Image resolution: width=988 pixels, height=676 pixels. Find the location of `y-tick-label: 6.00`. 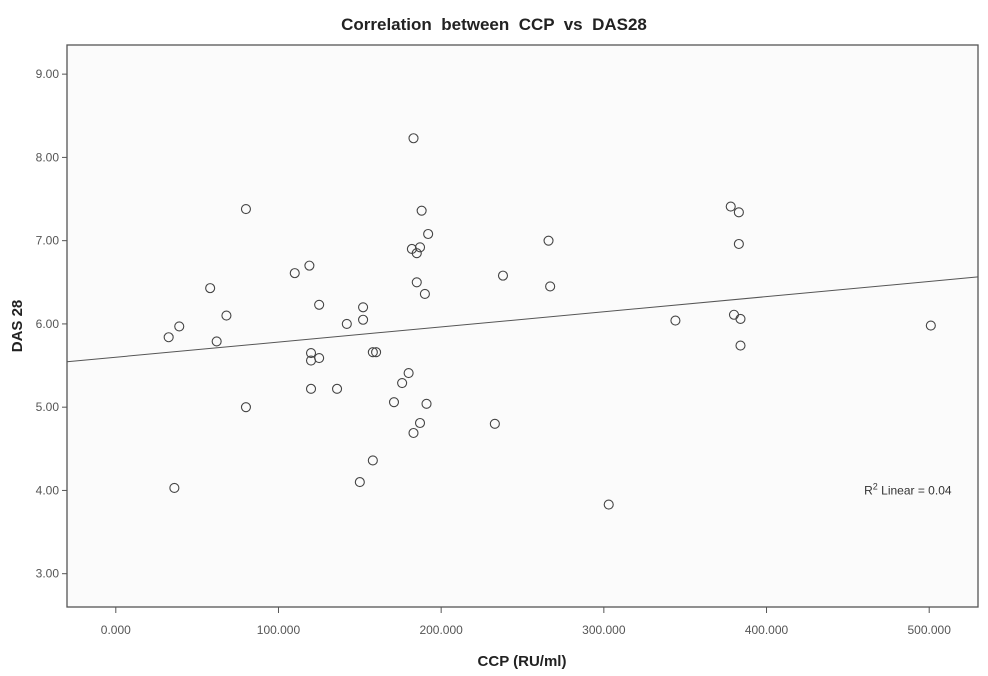

y-tick-label: 6.00 is located at coordinates (48, 324).